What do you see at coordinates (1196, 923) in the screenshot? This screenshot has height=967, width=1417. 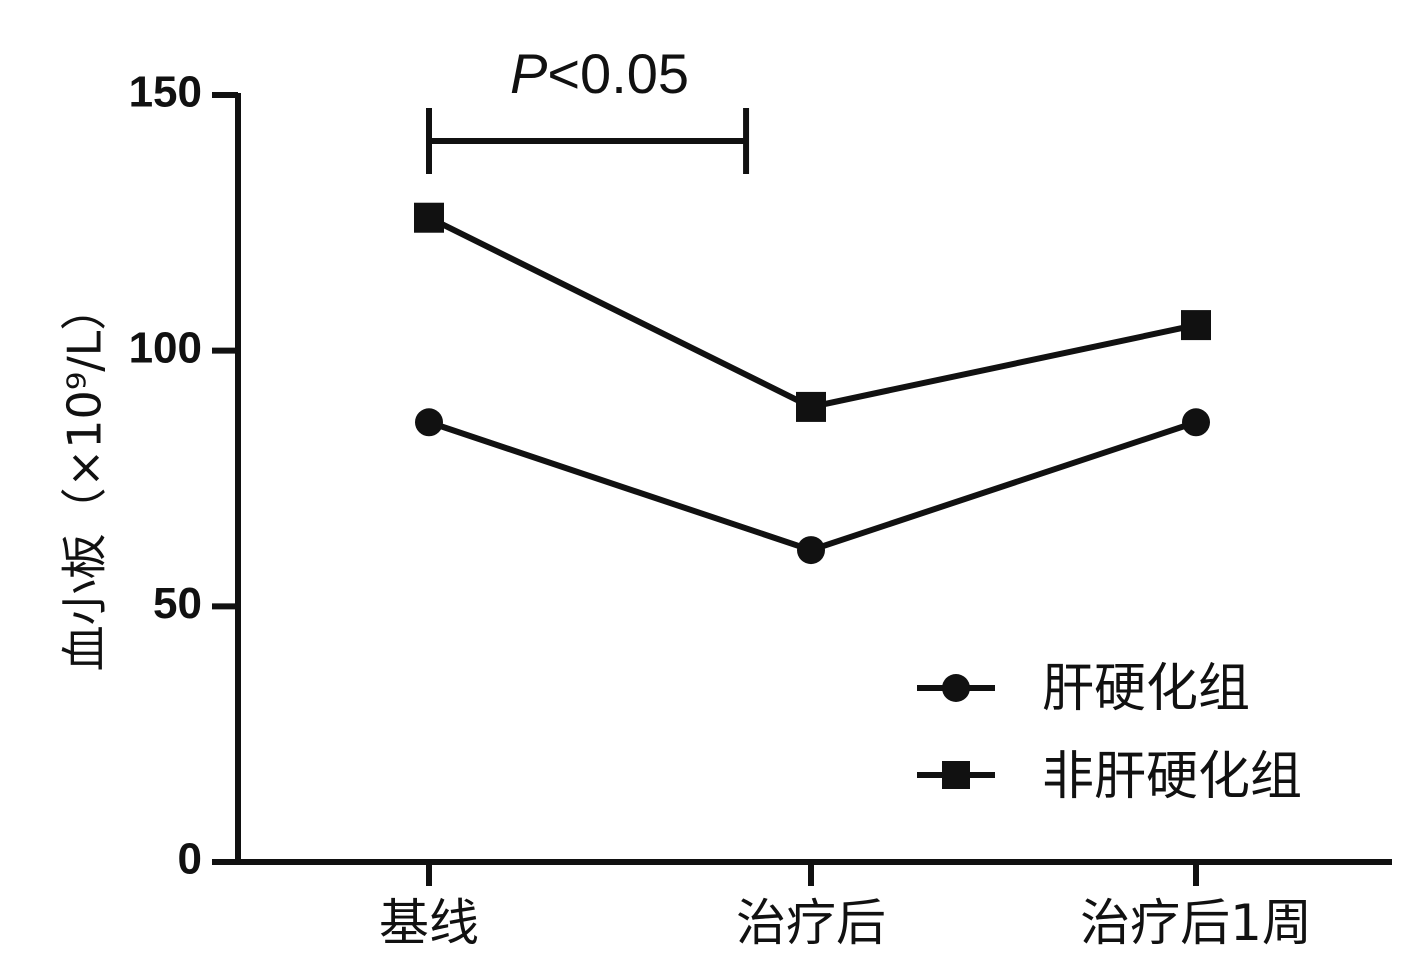 I see `x-tick-label: 治疗后1周` at bounding box center [1196, 923].